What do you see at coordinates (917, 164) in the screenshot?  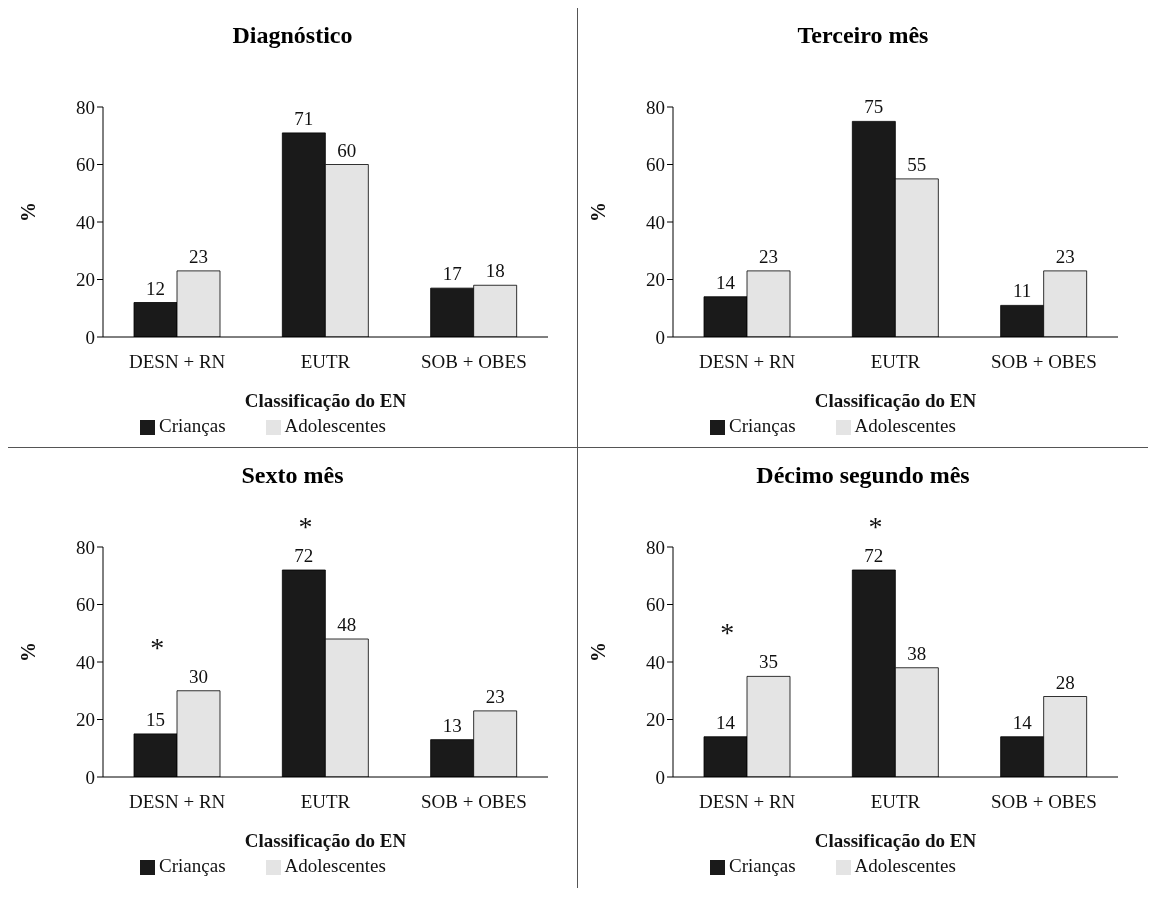 I see `data-label: 55` at bounding box center [917, 164].